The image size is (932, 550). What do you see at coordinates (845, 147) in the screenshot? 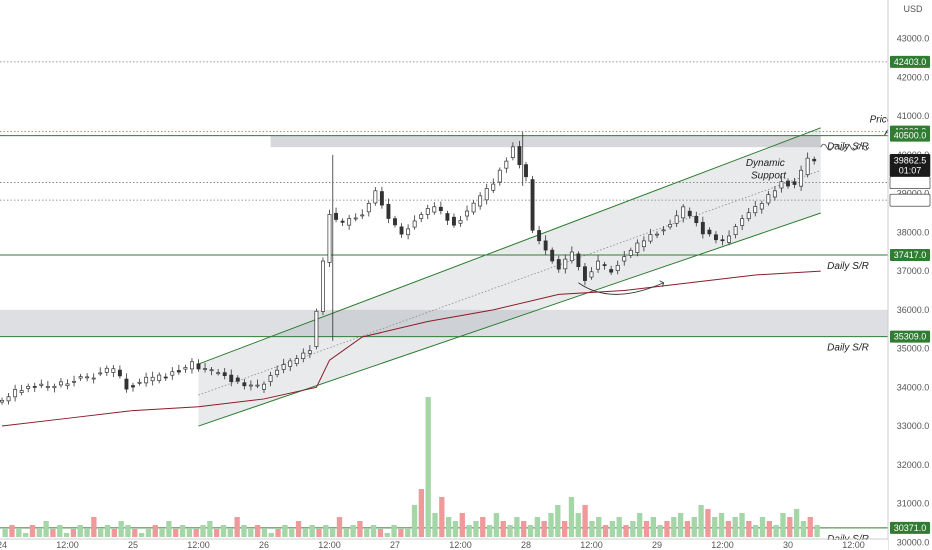
I see `apex-projection-wave` at bounding box center [845, 147].